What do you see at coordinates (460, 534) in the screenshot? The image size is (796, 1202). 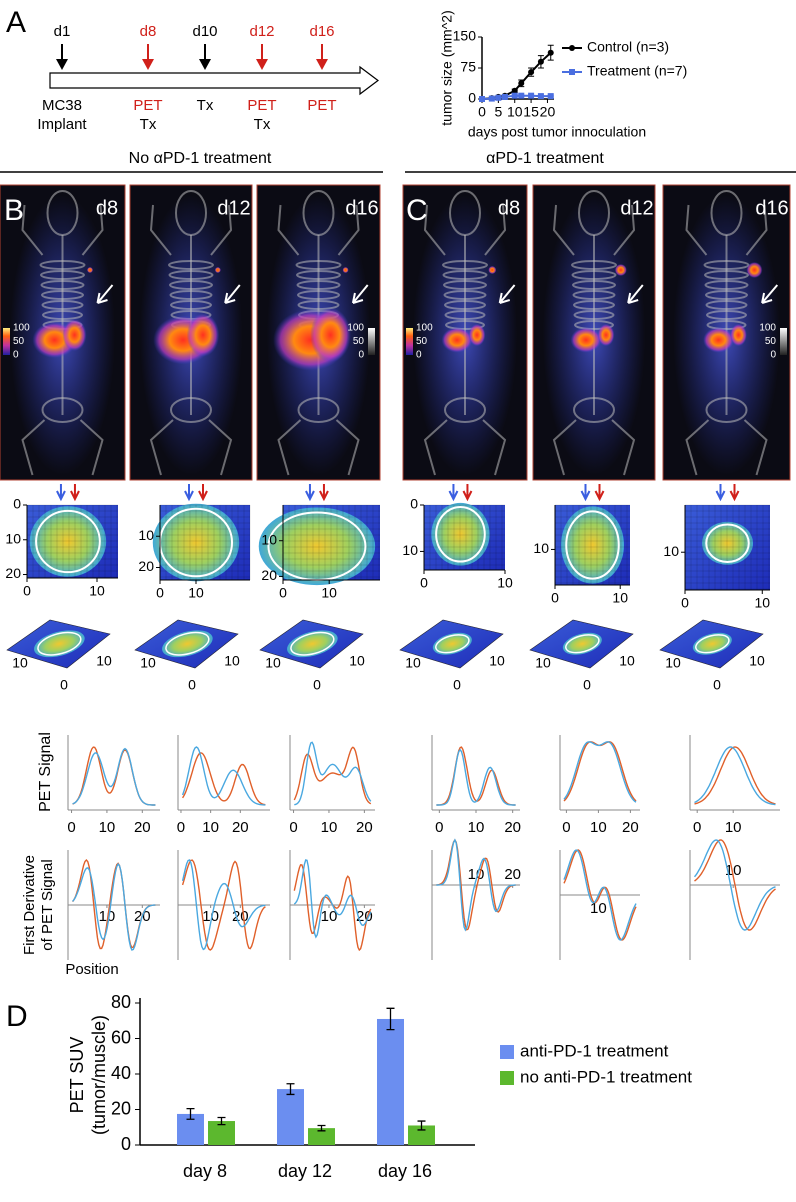 I see `roi-outline` at bounding box center [460, 534].